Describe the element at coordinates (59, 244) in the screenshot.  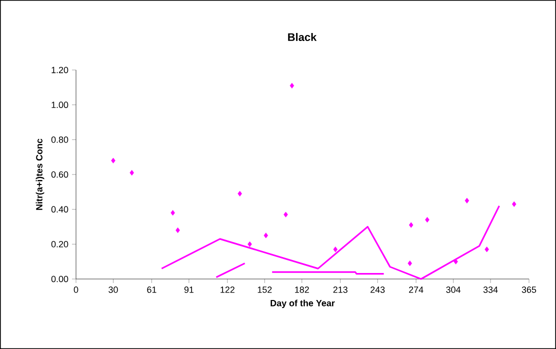
I see `y-tick-label: 0.20` at that location.